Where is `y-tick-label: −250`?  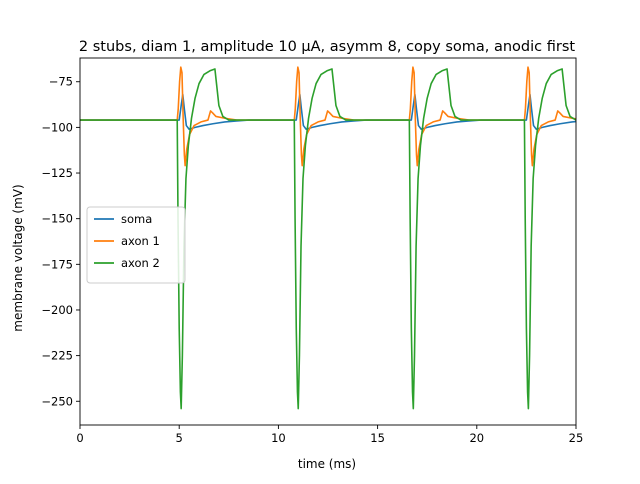 y-tick-label: −250 is located at coordinates (57, 401).